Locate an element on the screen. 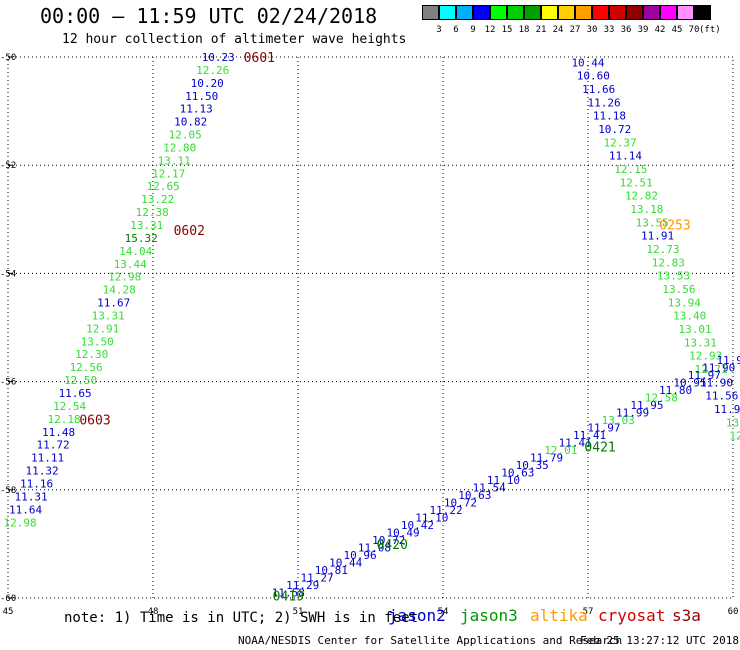 This screenshot has height=650, width=740. wave-height-value: 13.50 is located at coordinates (97, 341).